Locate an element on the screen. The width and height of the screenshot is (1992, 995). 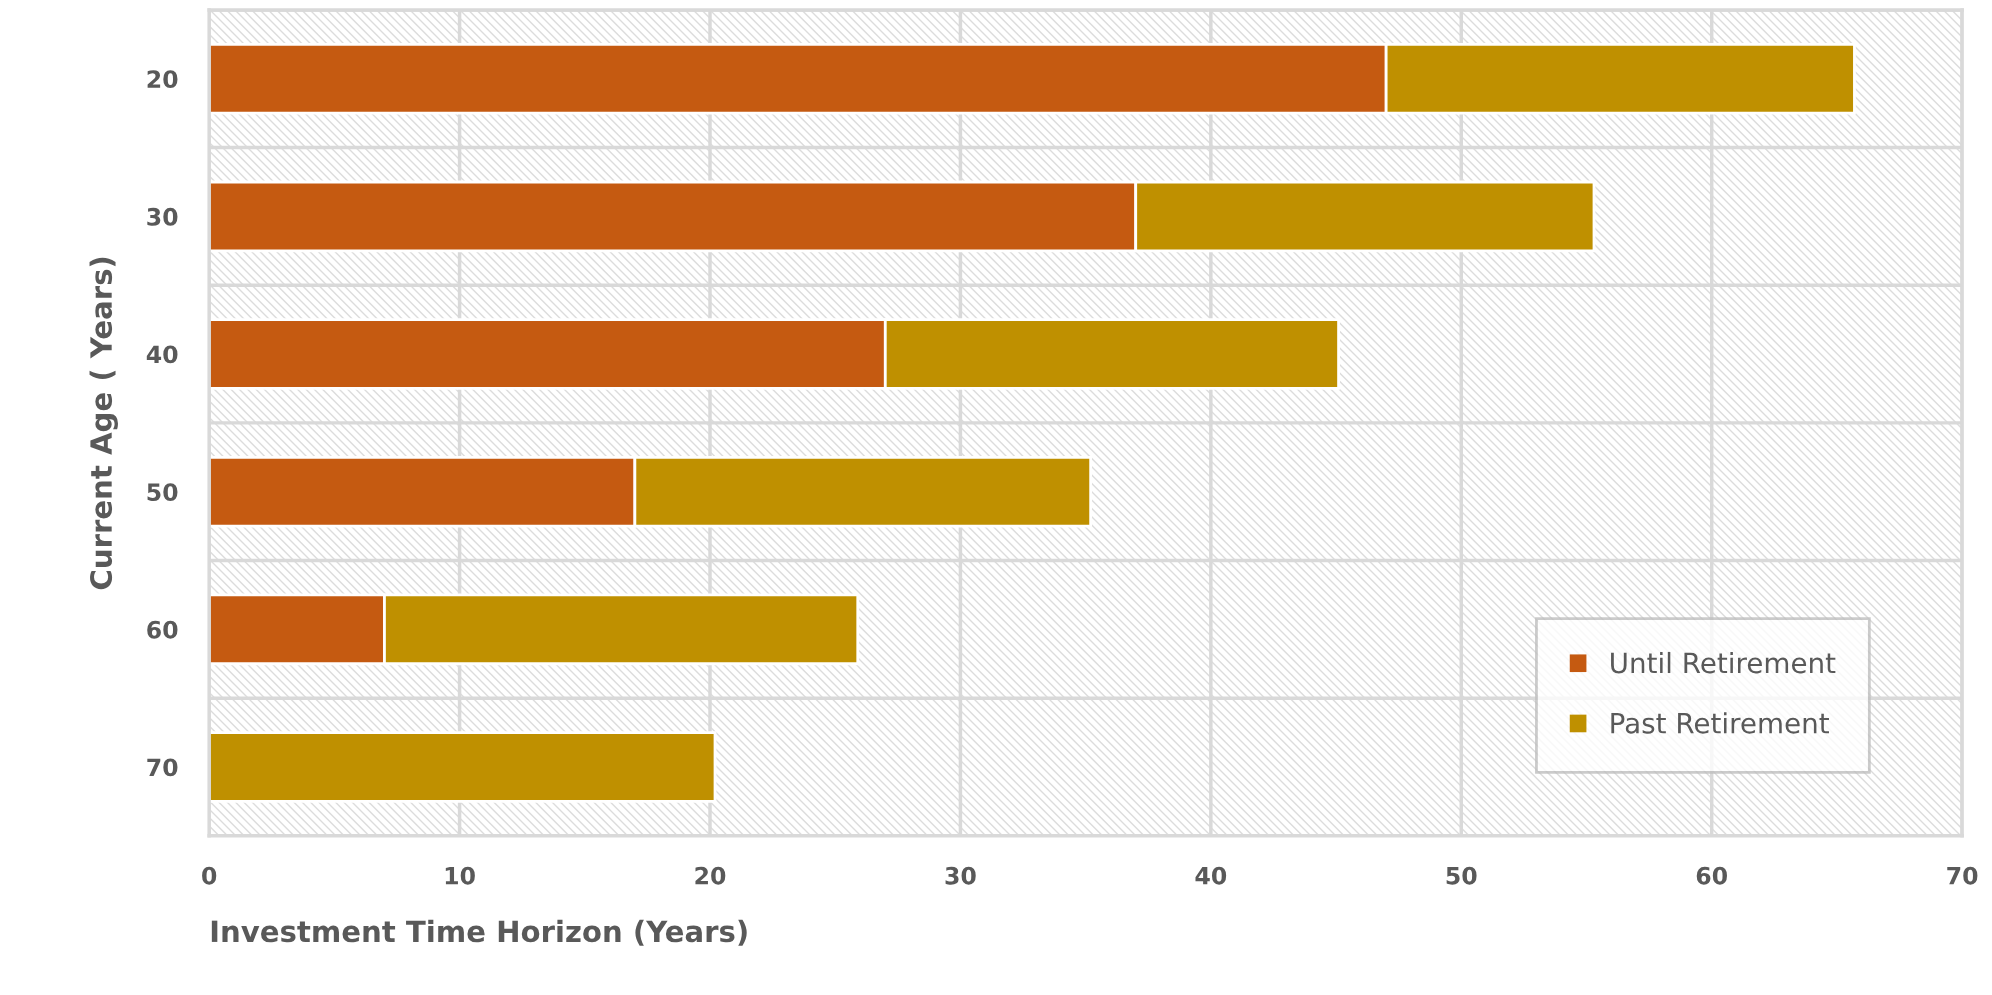
y-tick-label: 60 is located at coordinates (162, 629).